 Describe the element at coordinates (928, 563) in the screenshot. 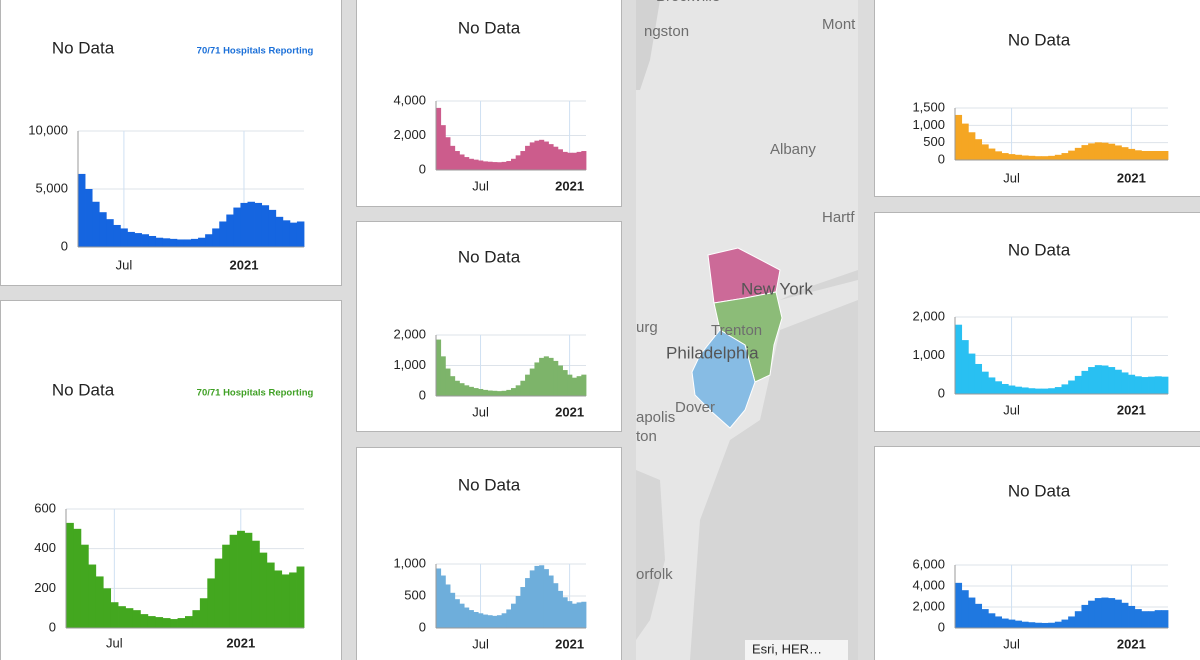

I see `y-tick-label: 6,000` at that location.